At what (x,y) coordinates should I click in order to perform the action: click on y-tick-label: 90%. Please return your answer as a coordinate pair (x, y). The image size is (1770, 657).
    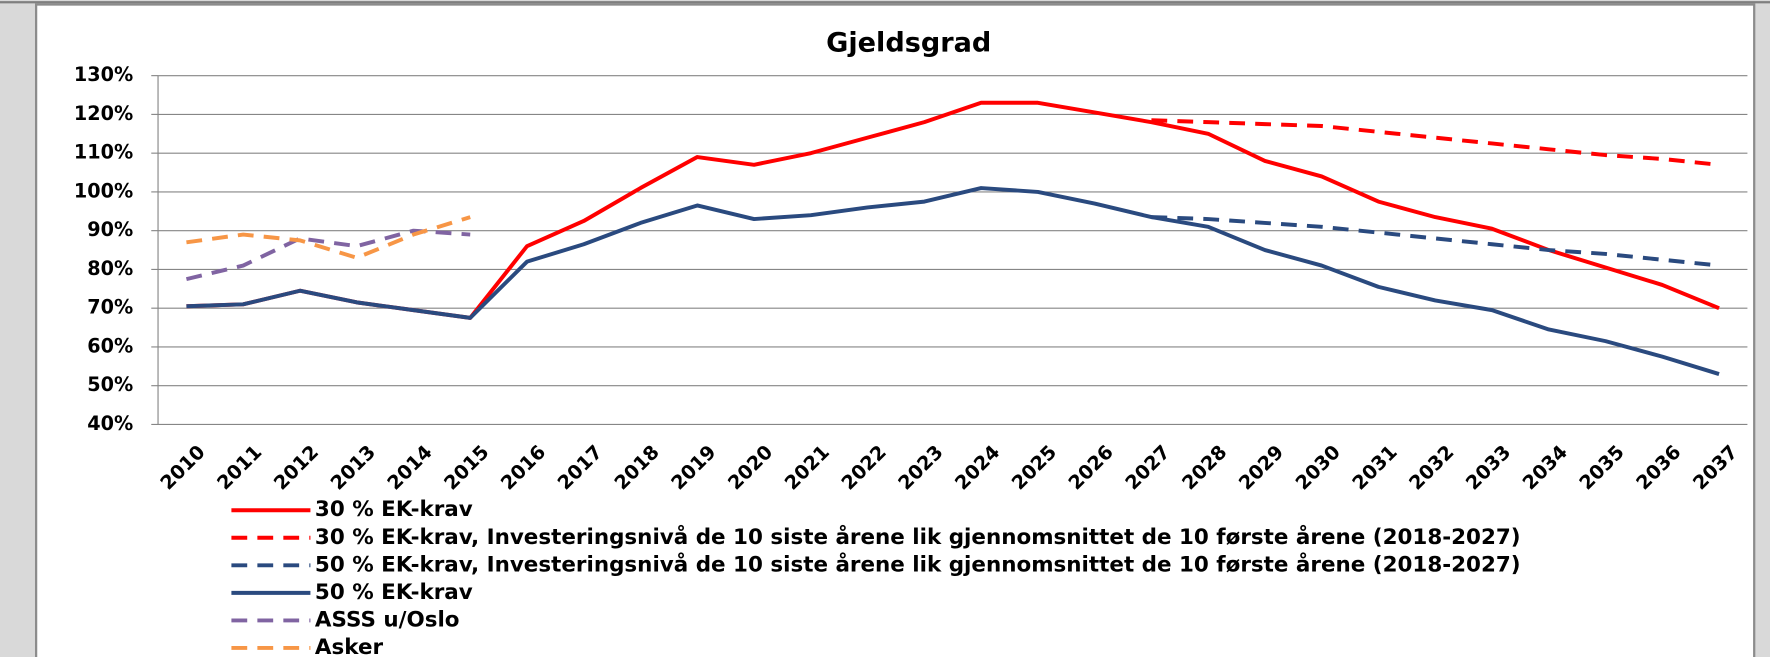
    Looking at the image, I should click on (110, 229).